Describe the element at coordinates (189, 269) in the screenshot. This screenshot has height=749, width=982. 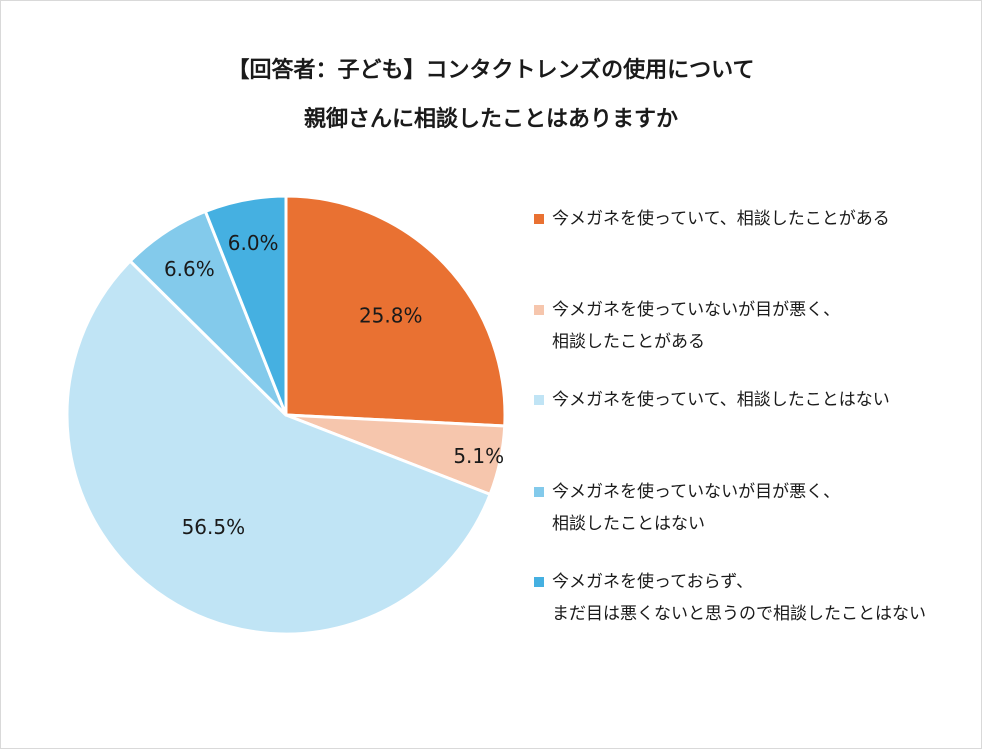
I see `slice-value-label-4: 6.6%` at that location.